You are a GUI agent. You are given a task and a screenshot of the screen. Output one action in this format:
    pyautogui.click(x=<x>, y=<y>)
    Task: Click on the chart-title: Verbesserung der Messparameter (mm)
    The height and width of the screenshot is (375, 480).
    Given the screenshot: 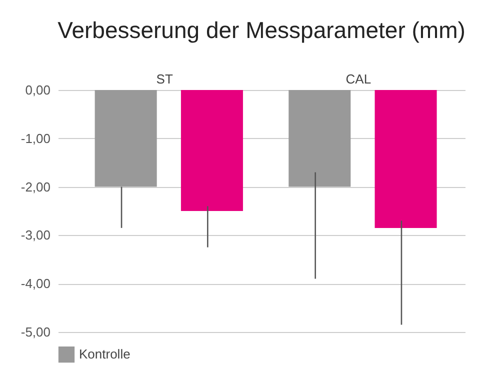 What is the action you would take?
    pyautogui.click(x=262, y=30)
    